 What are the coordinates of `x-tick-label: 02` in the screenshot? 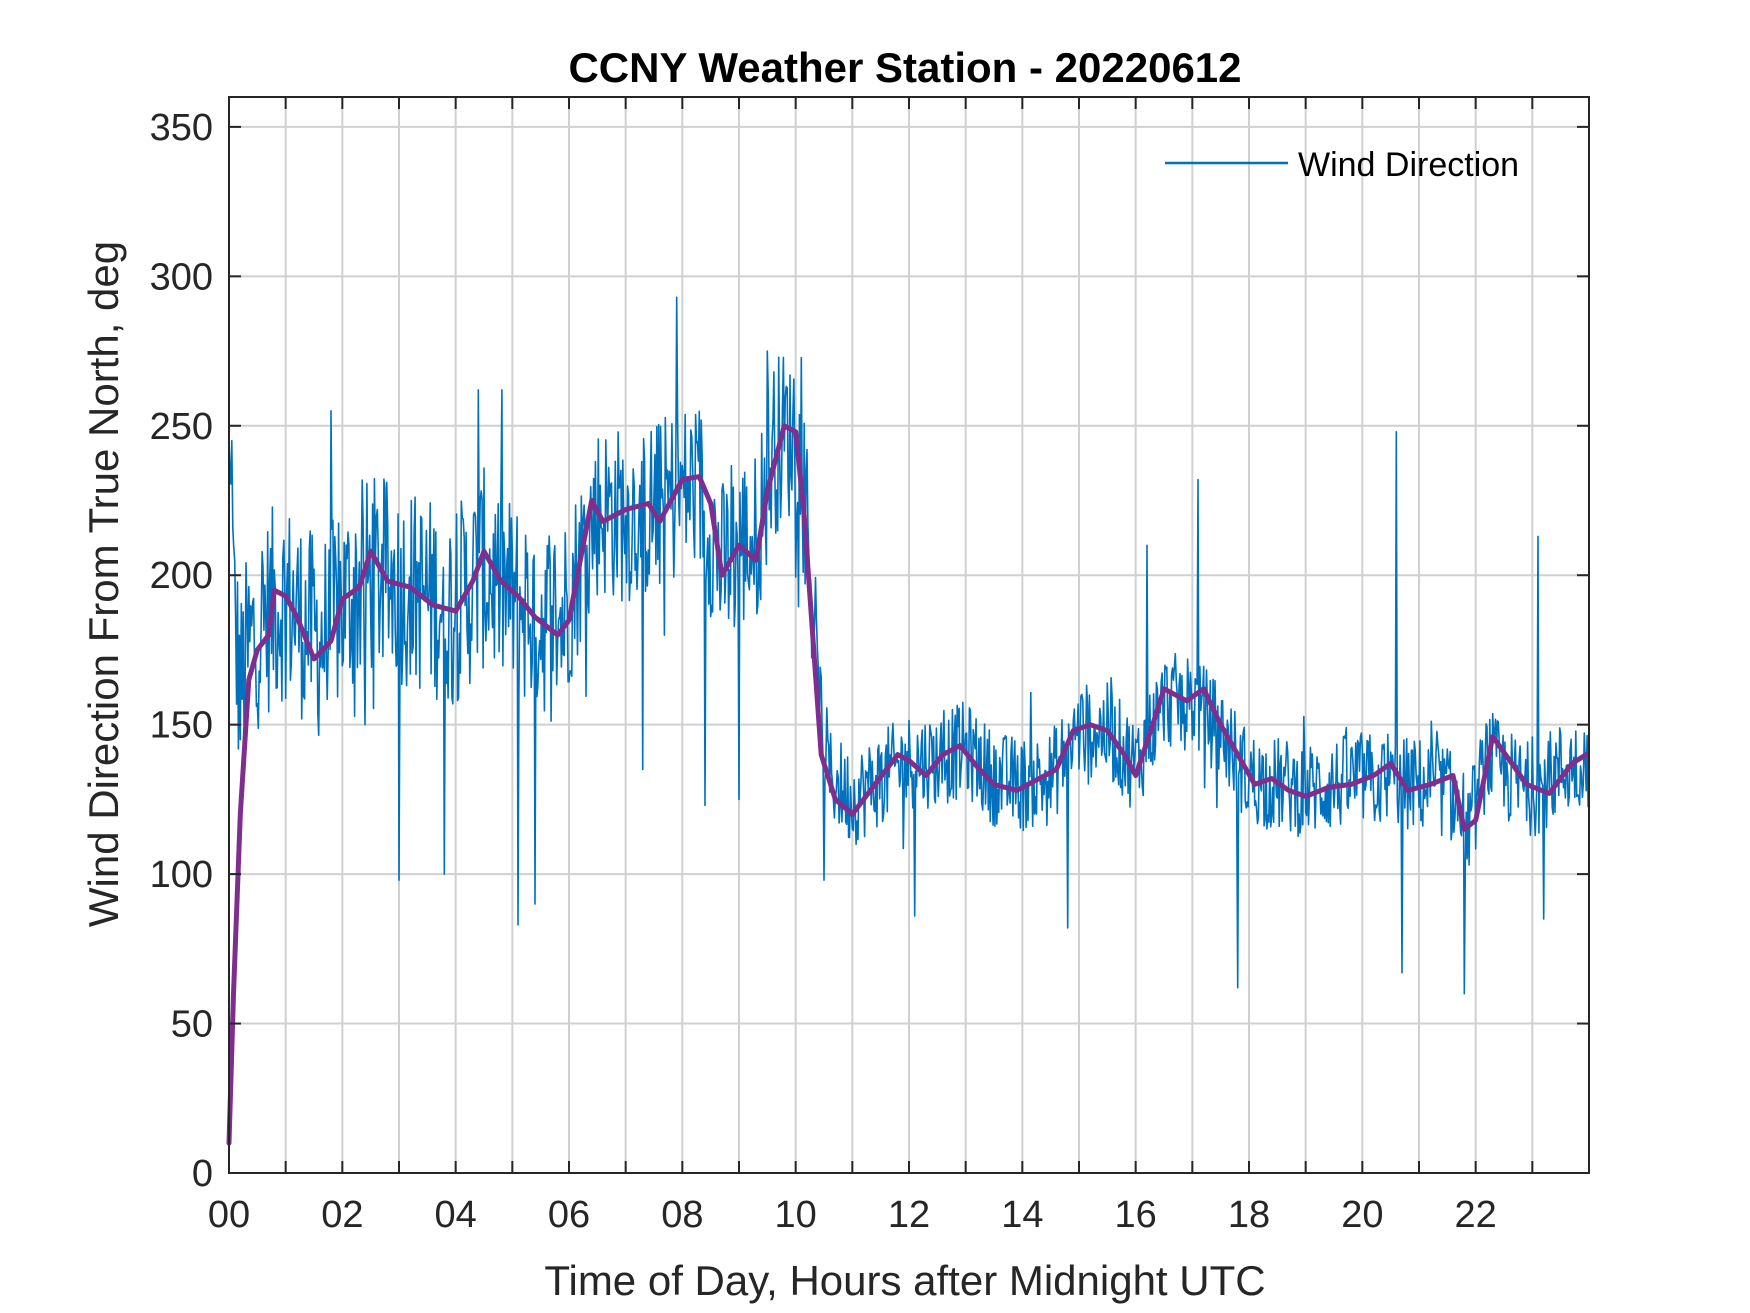 It's located at (342, 1215).